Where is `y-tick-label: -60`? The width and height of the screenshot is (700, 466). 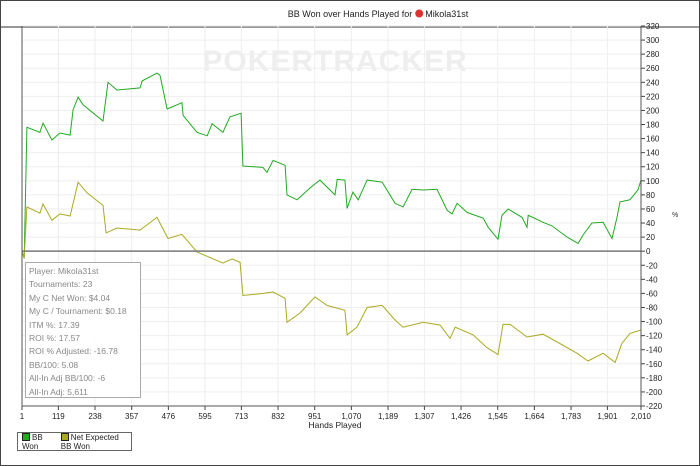 y-tick-label: -60 is located at coordinates (652, 293).